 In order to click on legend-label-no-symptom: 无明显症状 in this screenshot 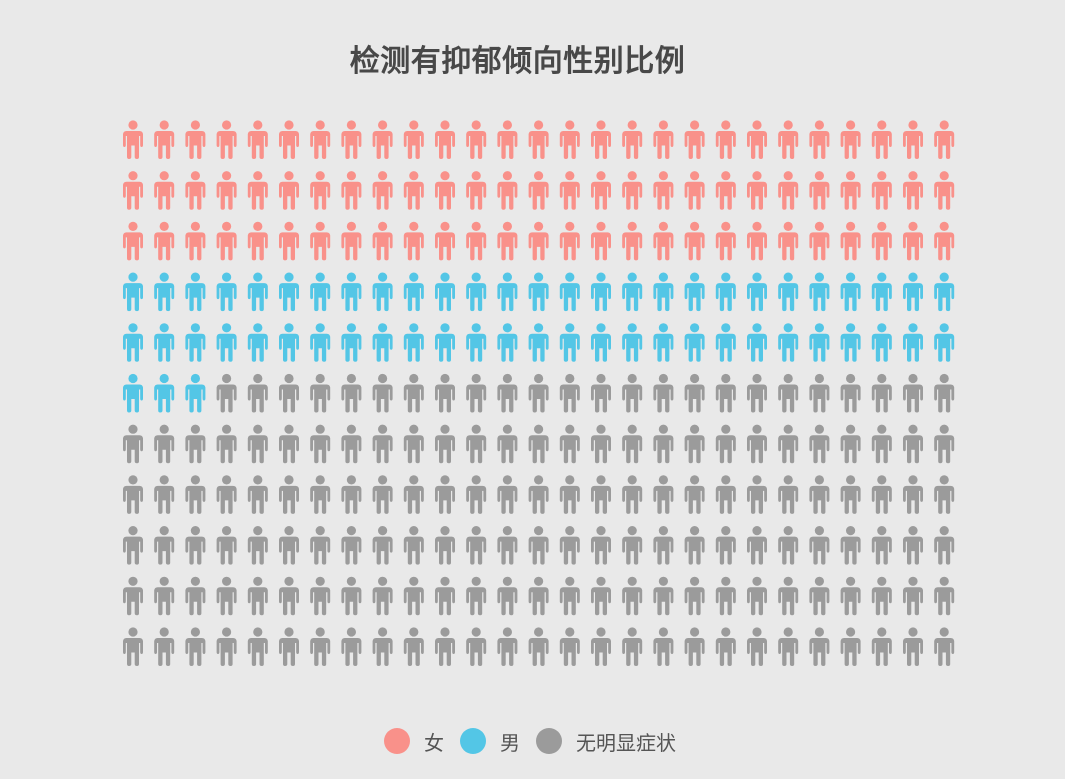, I will do `click(626, 742)`.